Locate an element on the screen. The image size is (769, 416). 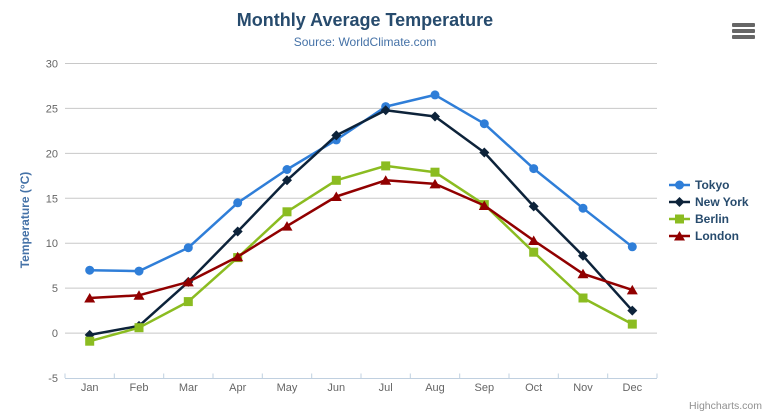
point-berlin-may is located at coordinates (287, 212).